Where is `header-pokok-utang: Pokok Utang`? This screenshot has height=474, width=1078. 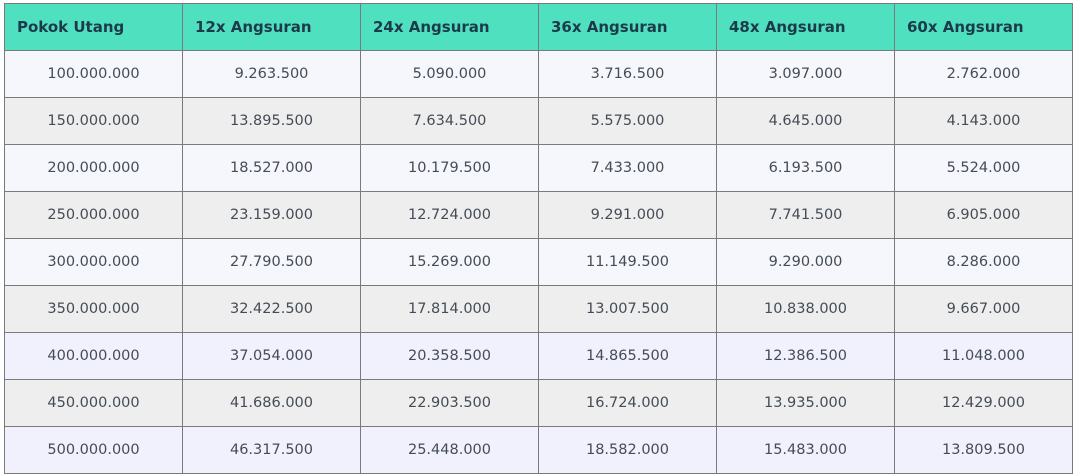
header-pokok-utang: Pokok Utang is located at coordinates (93, 27).